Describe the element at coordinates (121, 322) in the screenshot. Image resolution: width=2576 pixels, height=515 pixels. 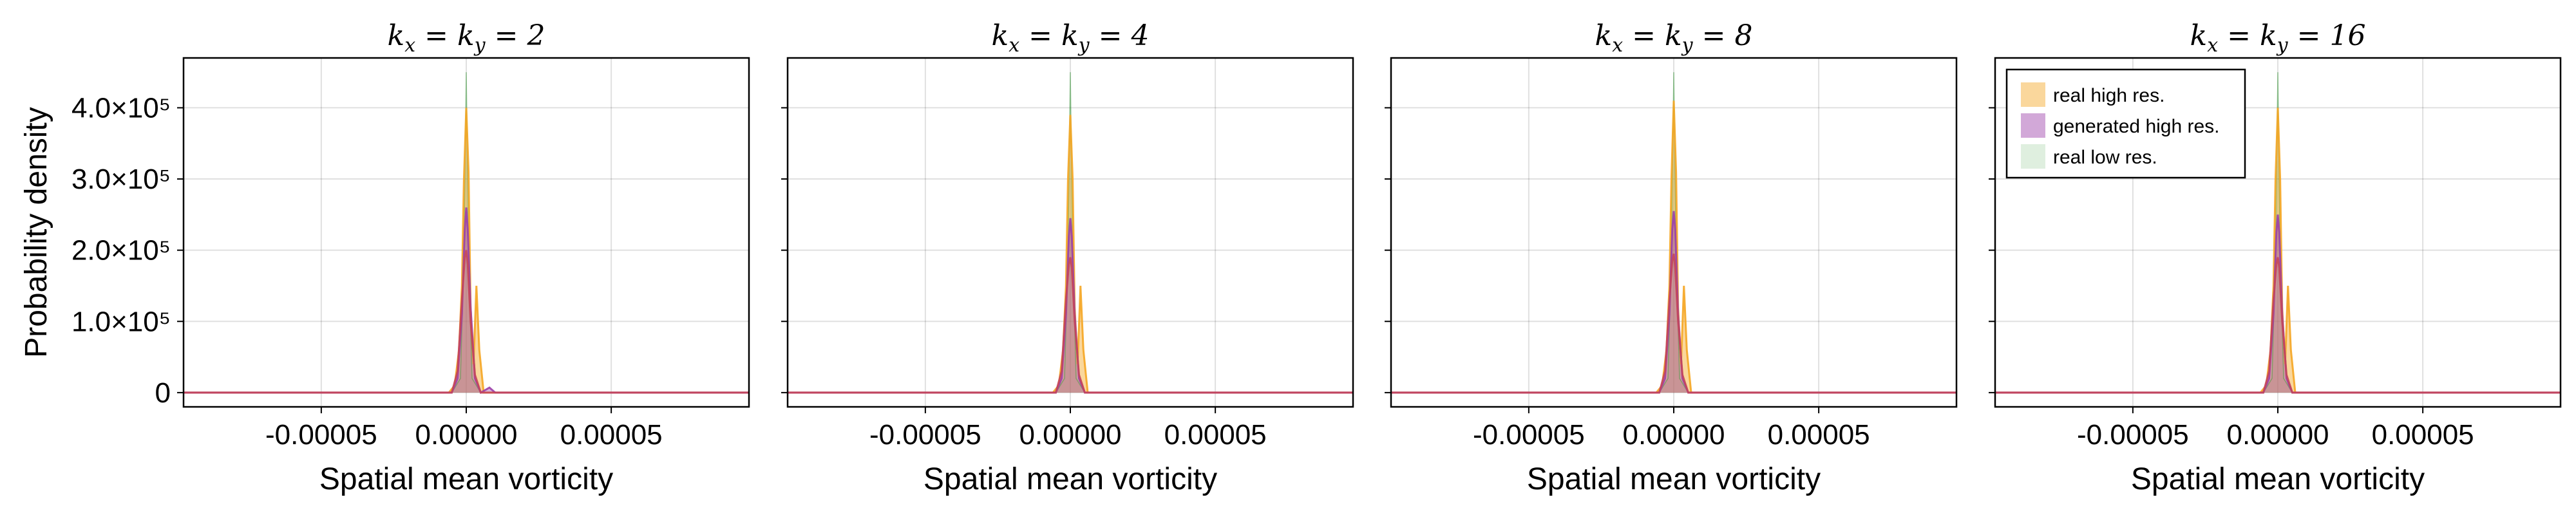
I see `y-tick-label: 1.0×10⁵` at that location.